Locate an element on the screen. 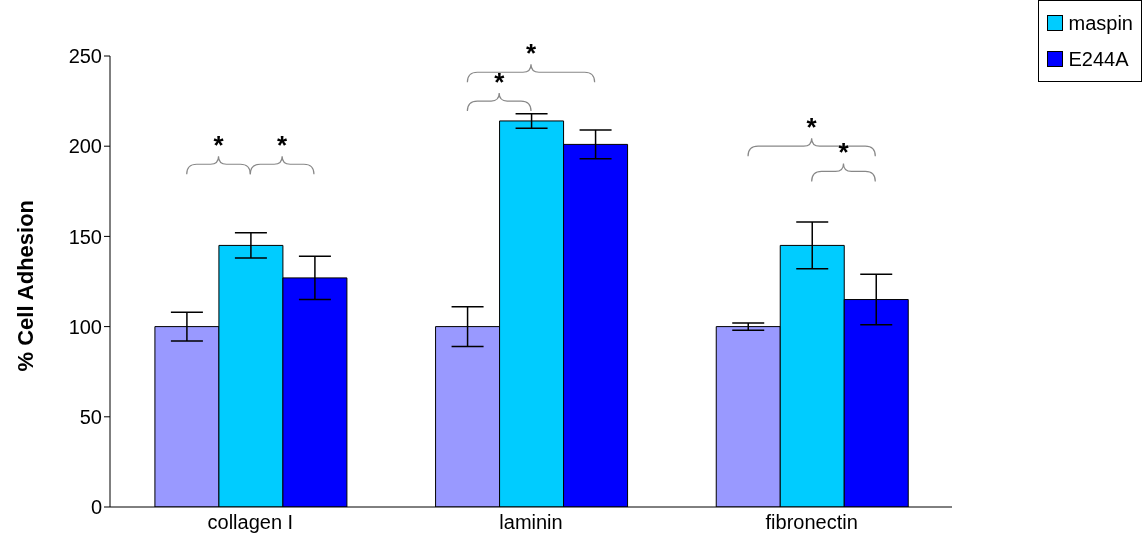 The width and height of the screenshot is (1142, 555). y-tick-label: 250 is located at coordinates (85, 56).